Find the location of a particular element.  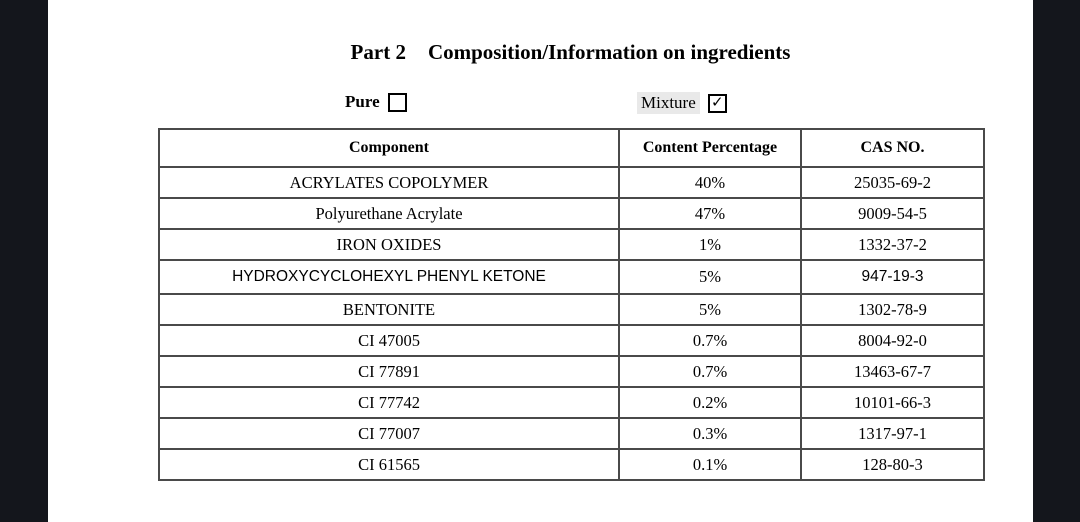

cas-cell: 1317-97-1 is located at coordinates (892, 433).